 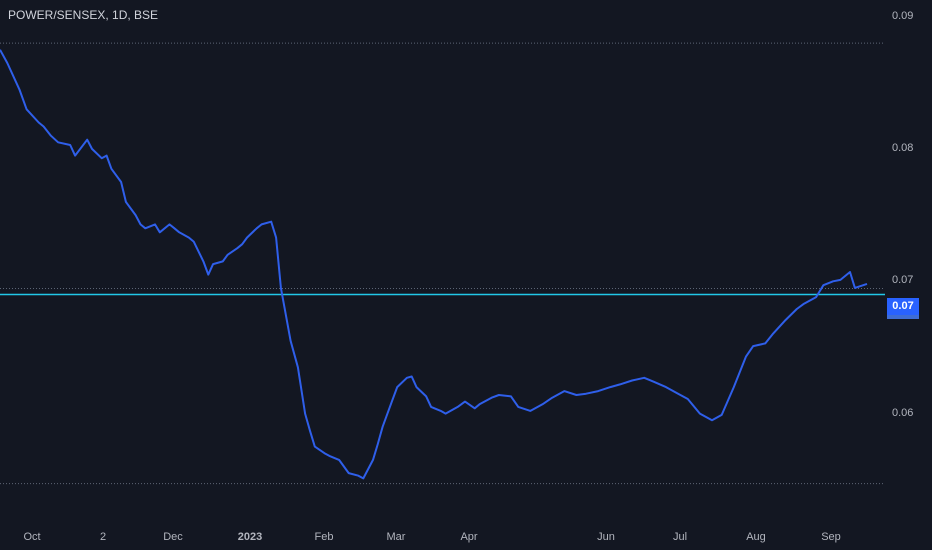 I want to click on x-tick-label: Oct, so click(x=31, y=537).